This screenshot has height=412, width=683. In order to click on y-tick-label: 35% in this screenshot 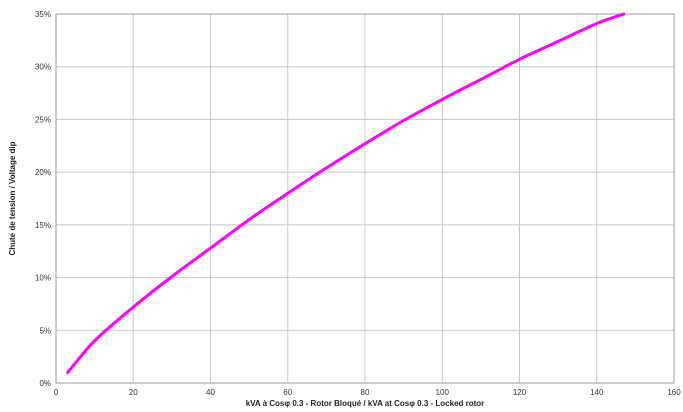, I will do `click(43, 14)`.